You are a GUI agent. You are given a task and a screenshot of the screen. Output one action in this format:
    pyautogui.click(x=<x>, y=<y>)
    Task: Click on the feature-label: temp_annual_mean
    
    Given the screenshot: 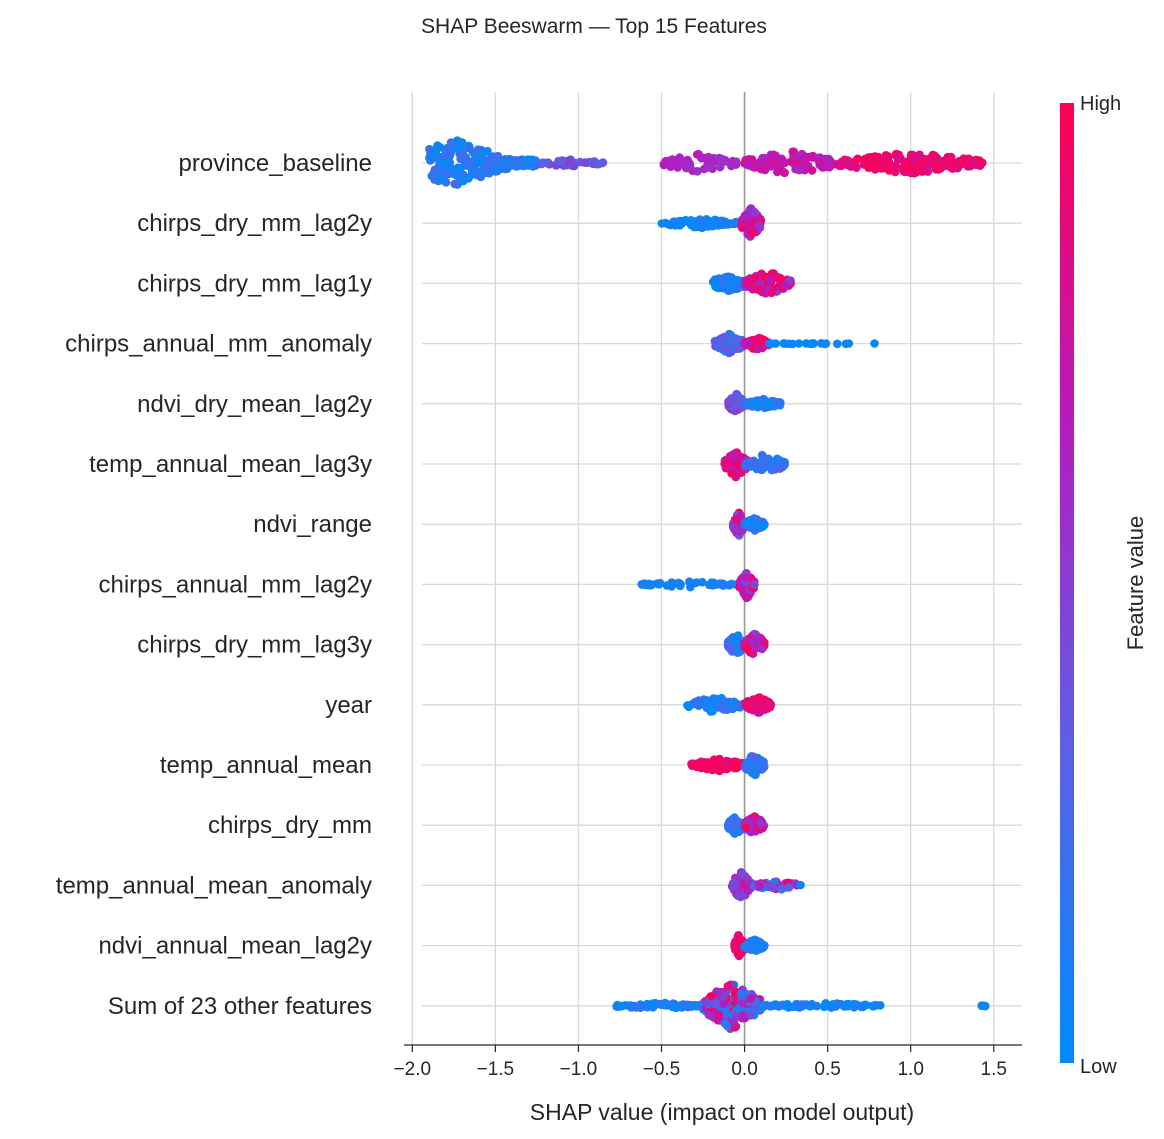 What is the action you would take?
    pyautogui.click(x=266, y=765)
    